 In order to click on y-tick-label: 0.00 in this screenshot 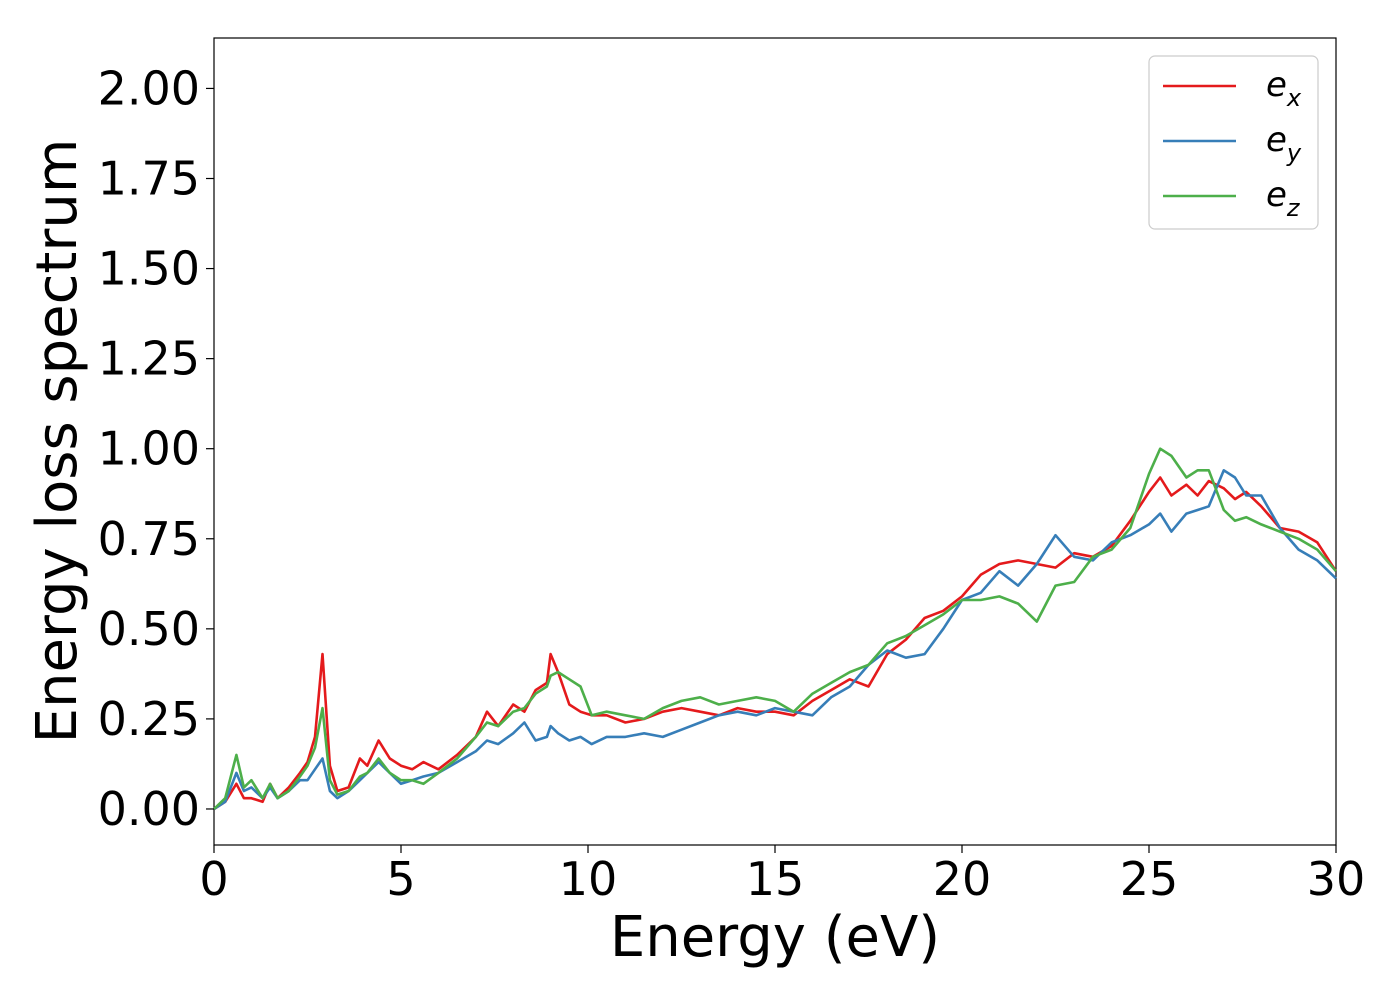, I will do `click(149, 809)`.